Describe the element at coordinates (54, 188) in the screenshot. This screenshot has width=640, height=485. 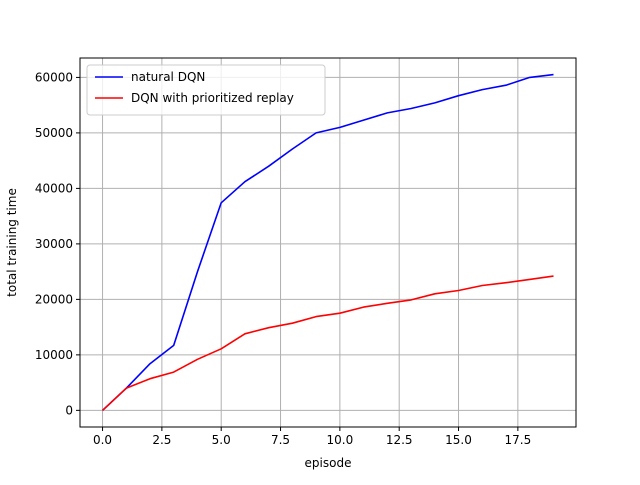
I see `y-tick-label: 40000` at that location.